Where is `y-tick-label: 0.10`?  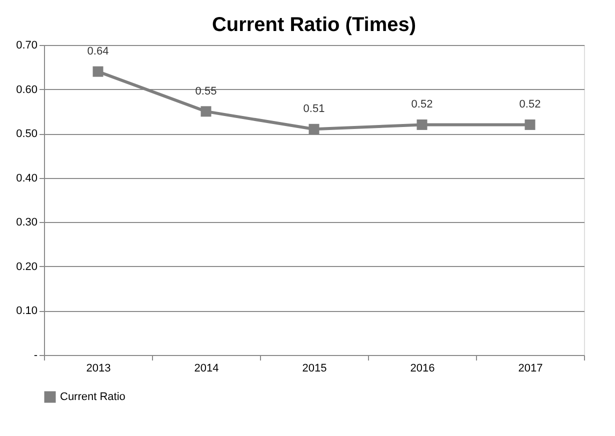 y-tick-label: 0.10 is located at coordinates (27, 311).